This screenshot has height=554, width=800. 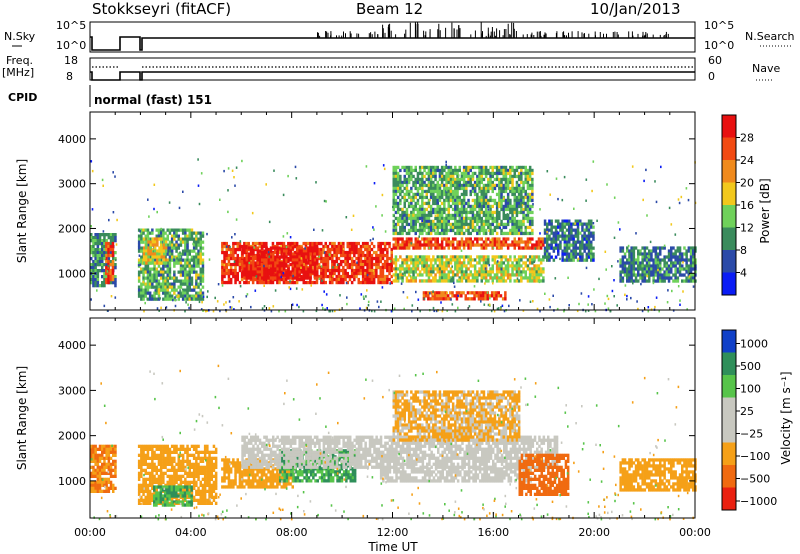 I want to click on nsky-spikes, so click(x=493, y=30).